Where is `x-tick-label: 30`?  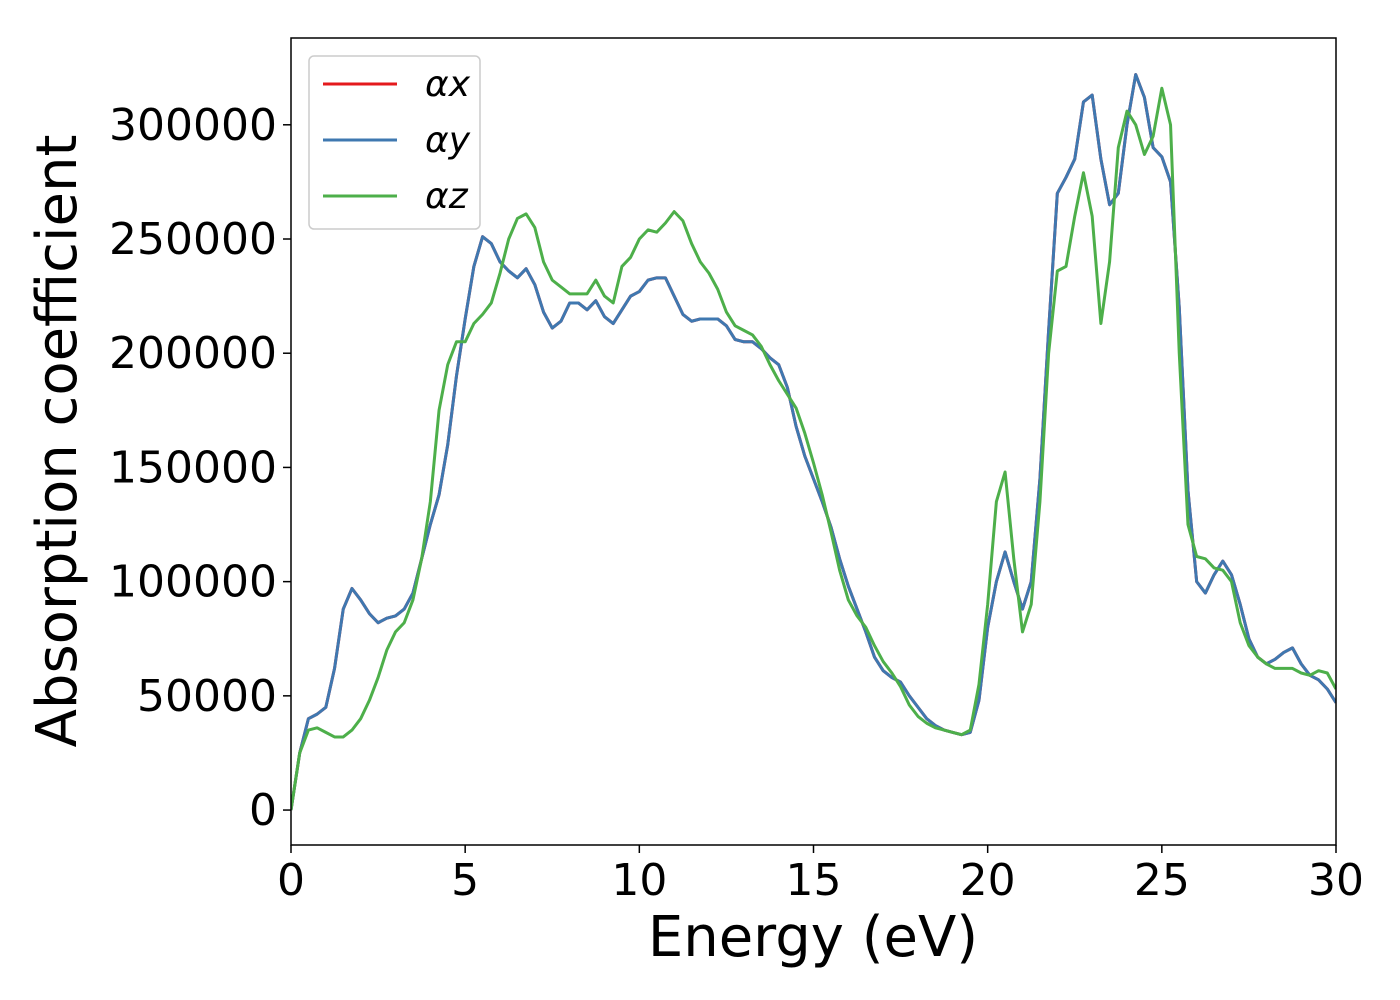
x-tick-label: 30 is located at coordinates (1336, 880).